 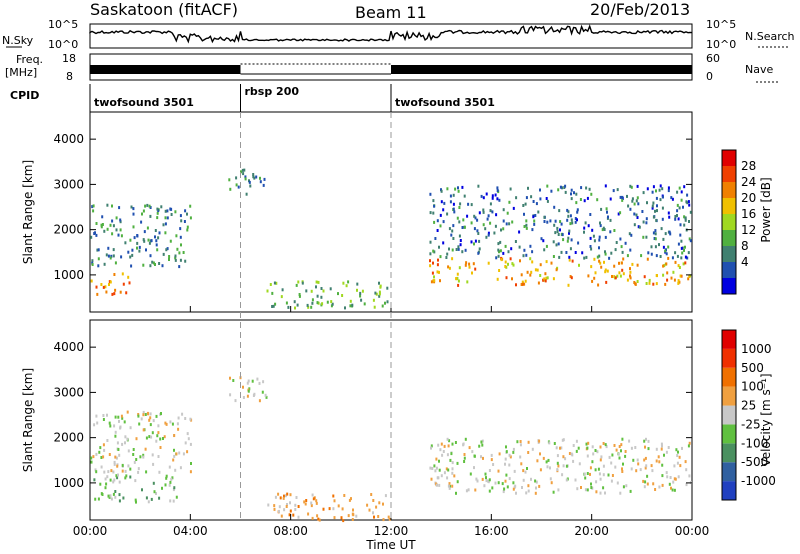 What do you see at coordinates (752, 387) in the screenshot?
I see `colorbar-tick-label: 100` at bounding box center [752, 387].